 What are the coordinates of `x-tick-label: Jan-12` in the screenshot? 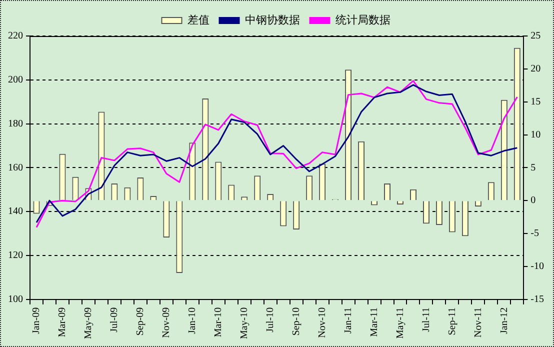 It's located at (504, 320).